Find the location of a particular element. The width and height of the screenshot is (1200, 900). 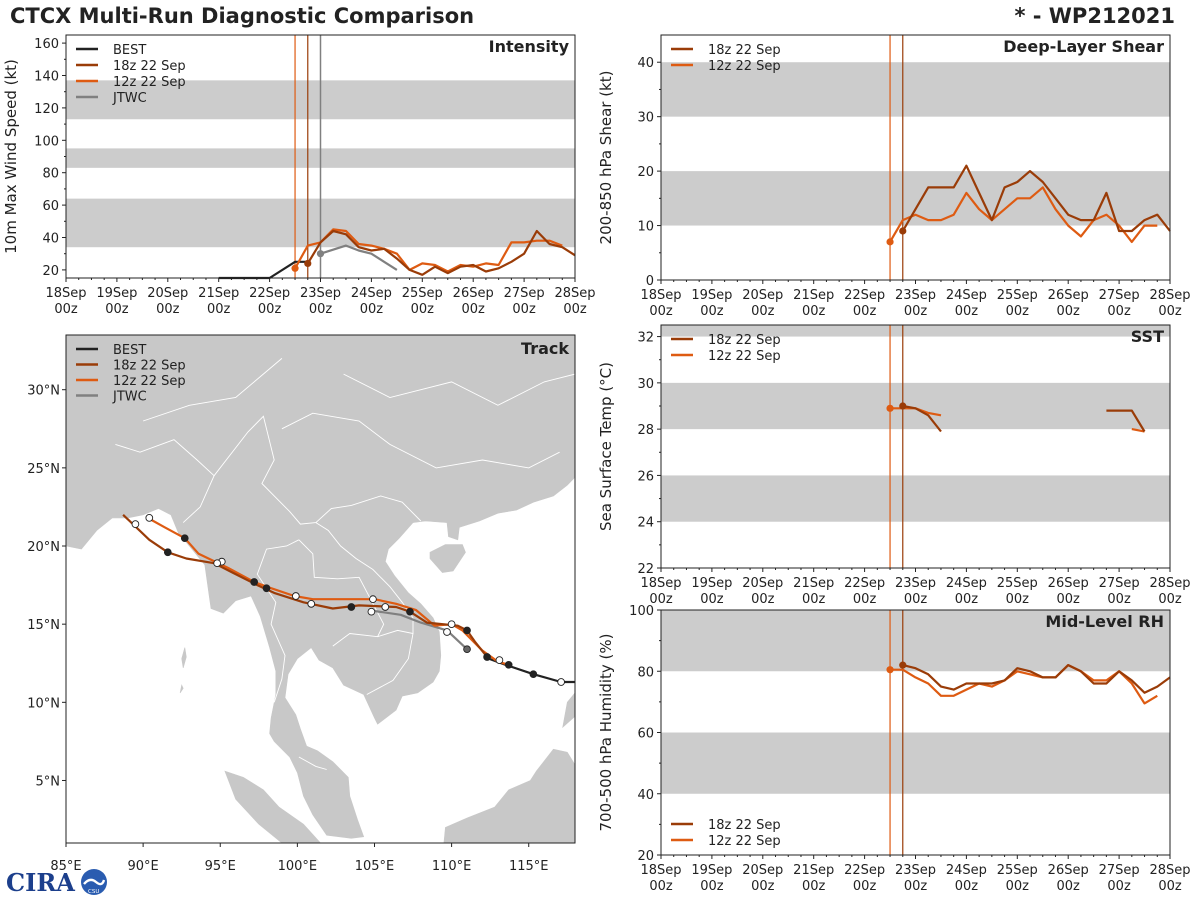

shear-x-tick-label-date: 27Sep is located at coordinates (1119, 295).